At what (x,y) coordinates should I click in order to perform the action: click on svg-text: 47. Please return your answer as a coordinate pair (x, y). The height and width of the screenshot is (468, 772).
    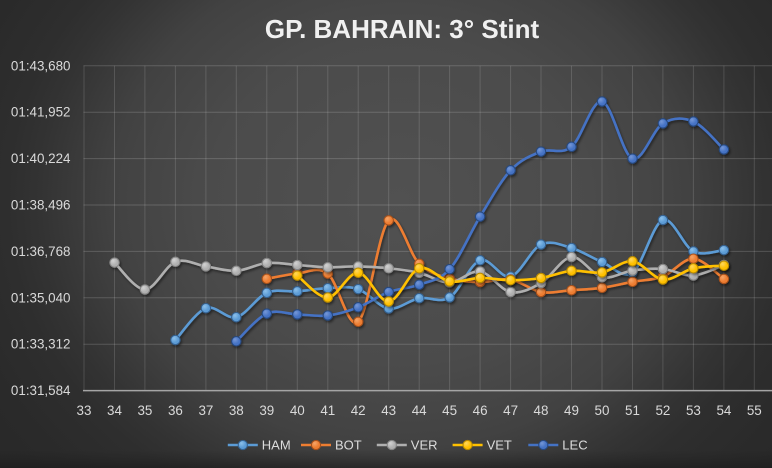
    Looking at the image, I should click on (510, 410).